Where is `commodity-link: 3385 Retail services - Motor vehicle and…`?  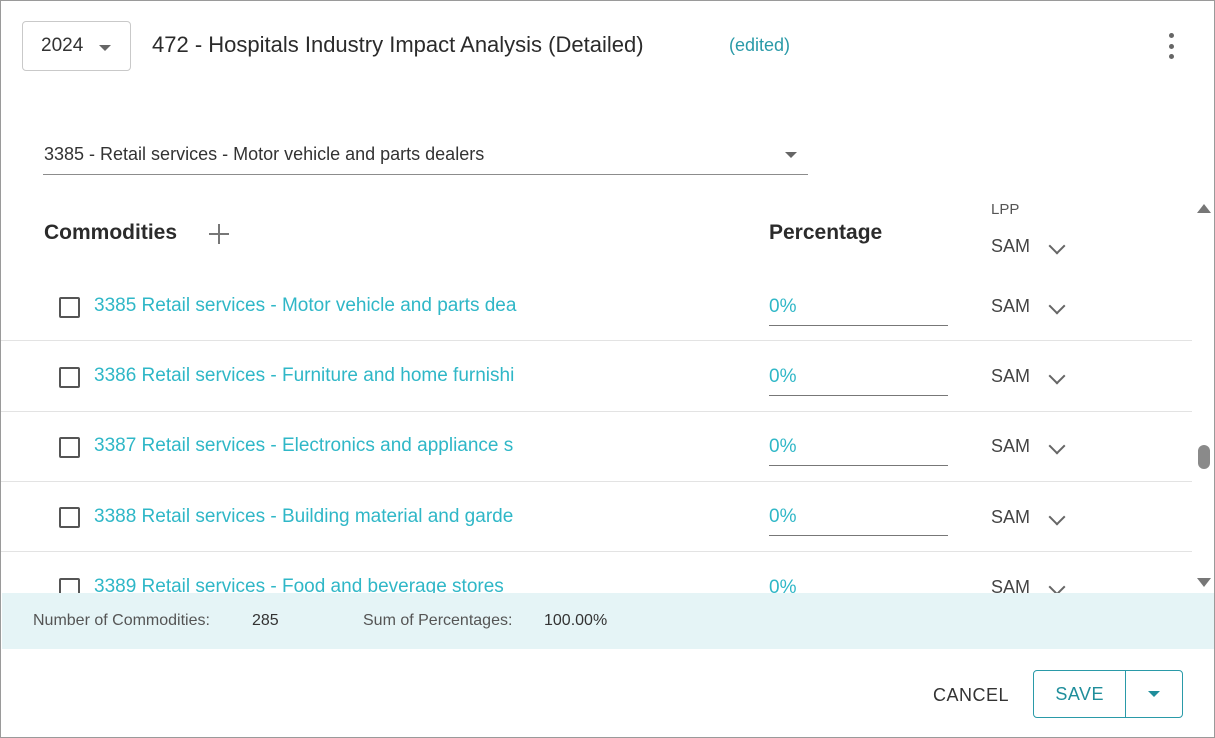 commodity-link: 3385 Retail services - Motor vehicle and… is located at coordinates (305, 305).